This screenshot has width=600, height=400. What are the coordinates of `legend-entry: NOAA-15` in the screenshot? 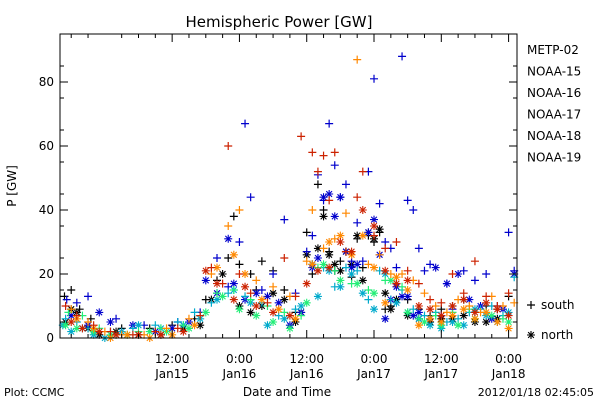 It's located at (554, 72).